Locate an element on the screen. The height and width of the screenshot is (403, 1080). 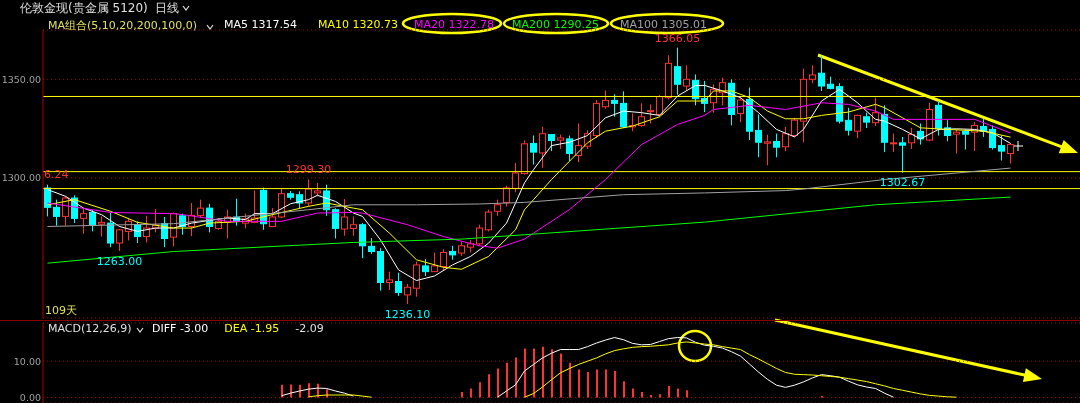
chart-subtitle: 日线 is located at coordinates (167, 8).